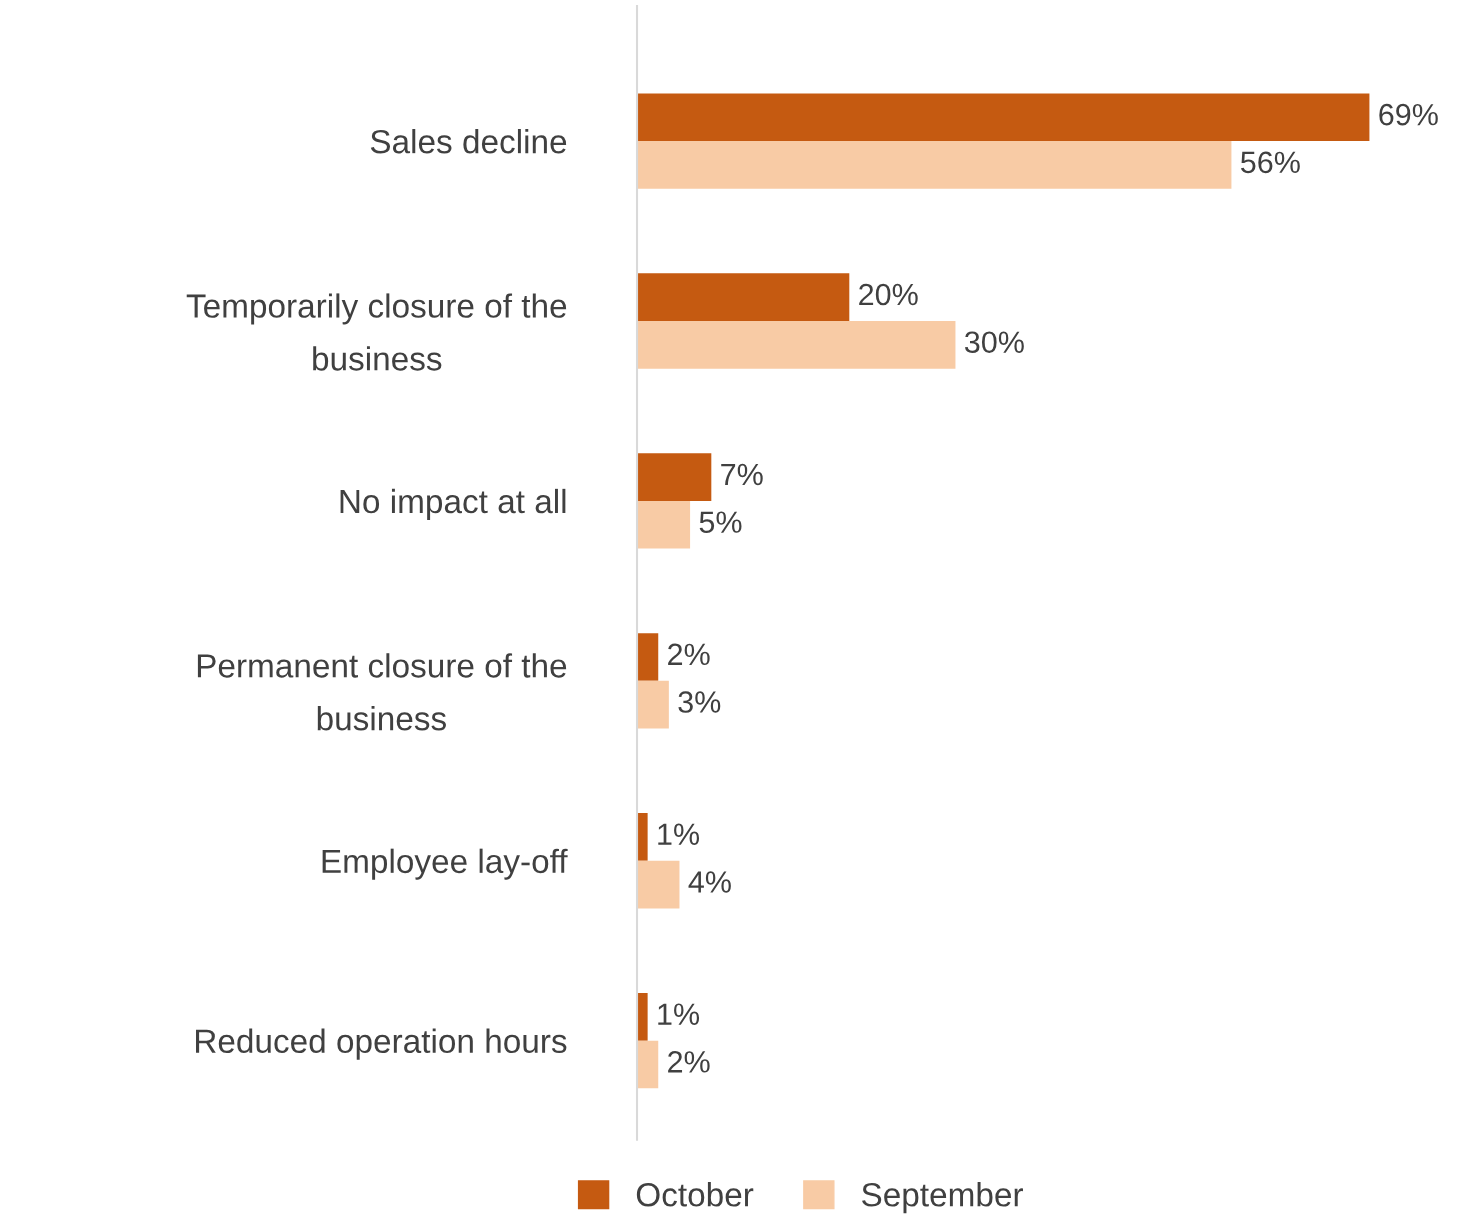 The width and height of the screenshot is (1478, 1232). Describe the element at coordinates (376, 332) in the screenshot. I see `y-tick-label: Temporarily closure of the business` at that location.